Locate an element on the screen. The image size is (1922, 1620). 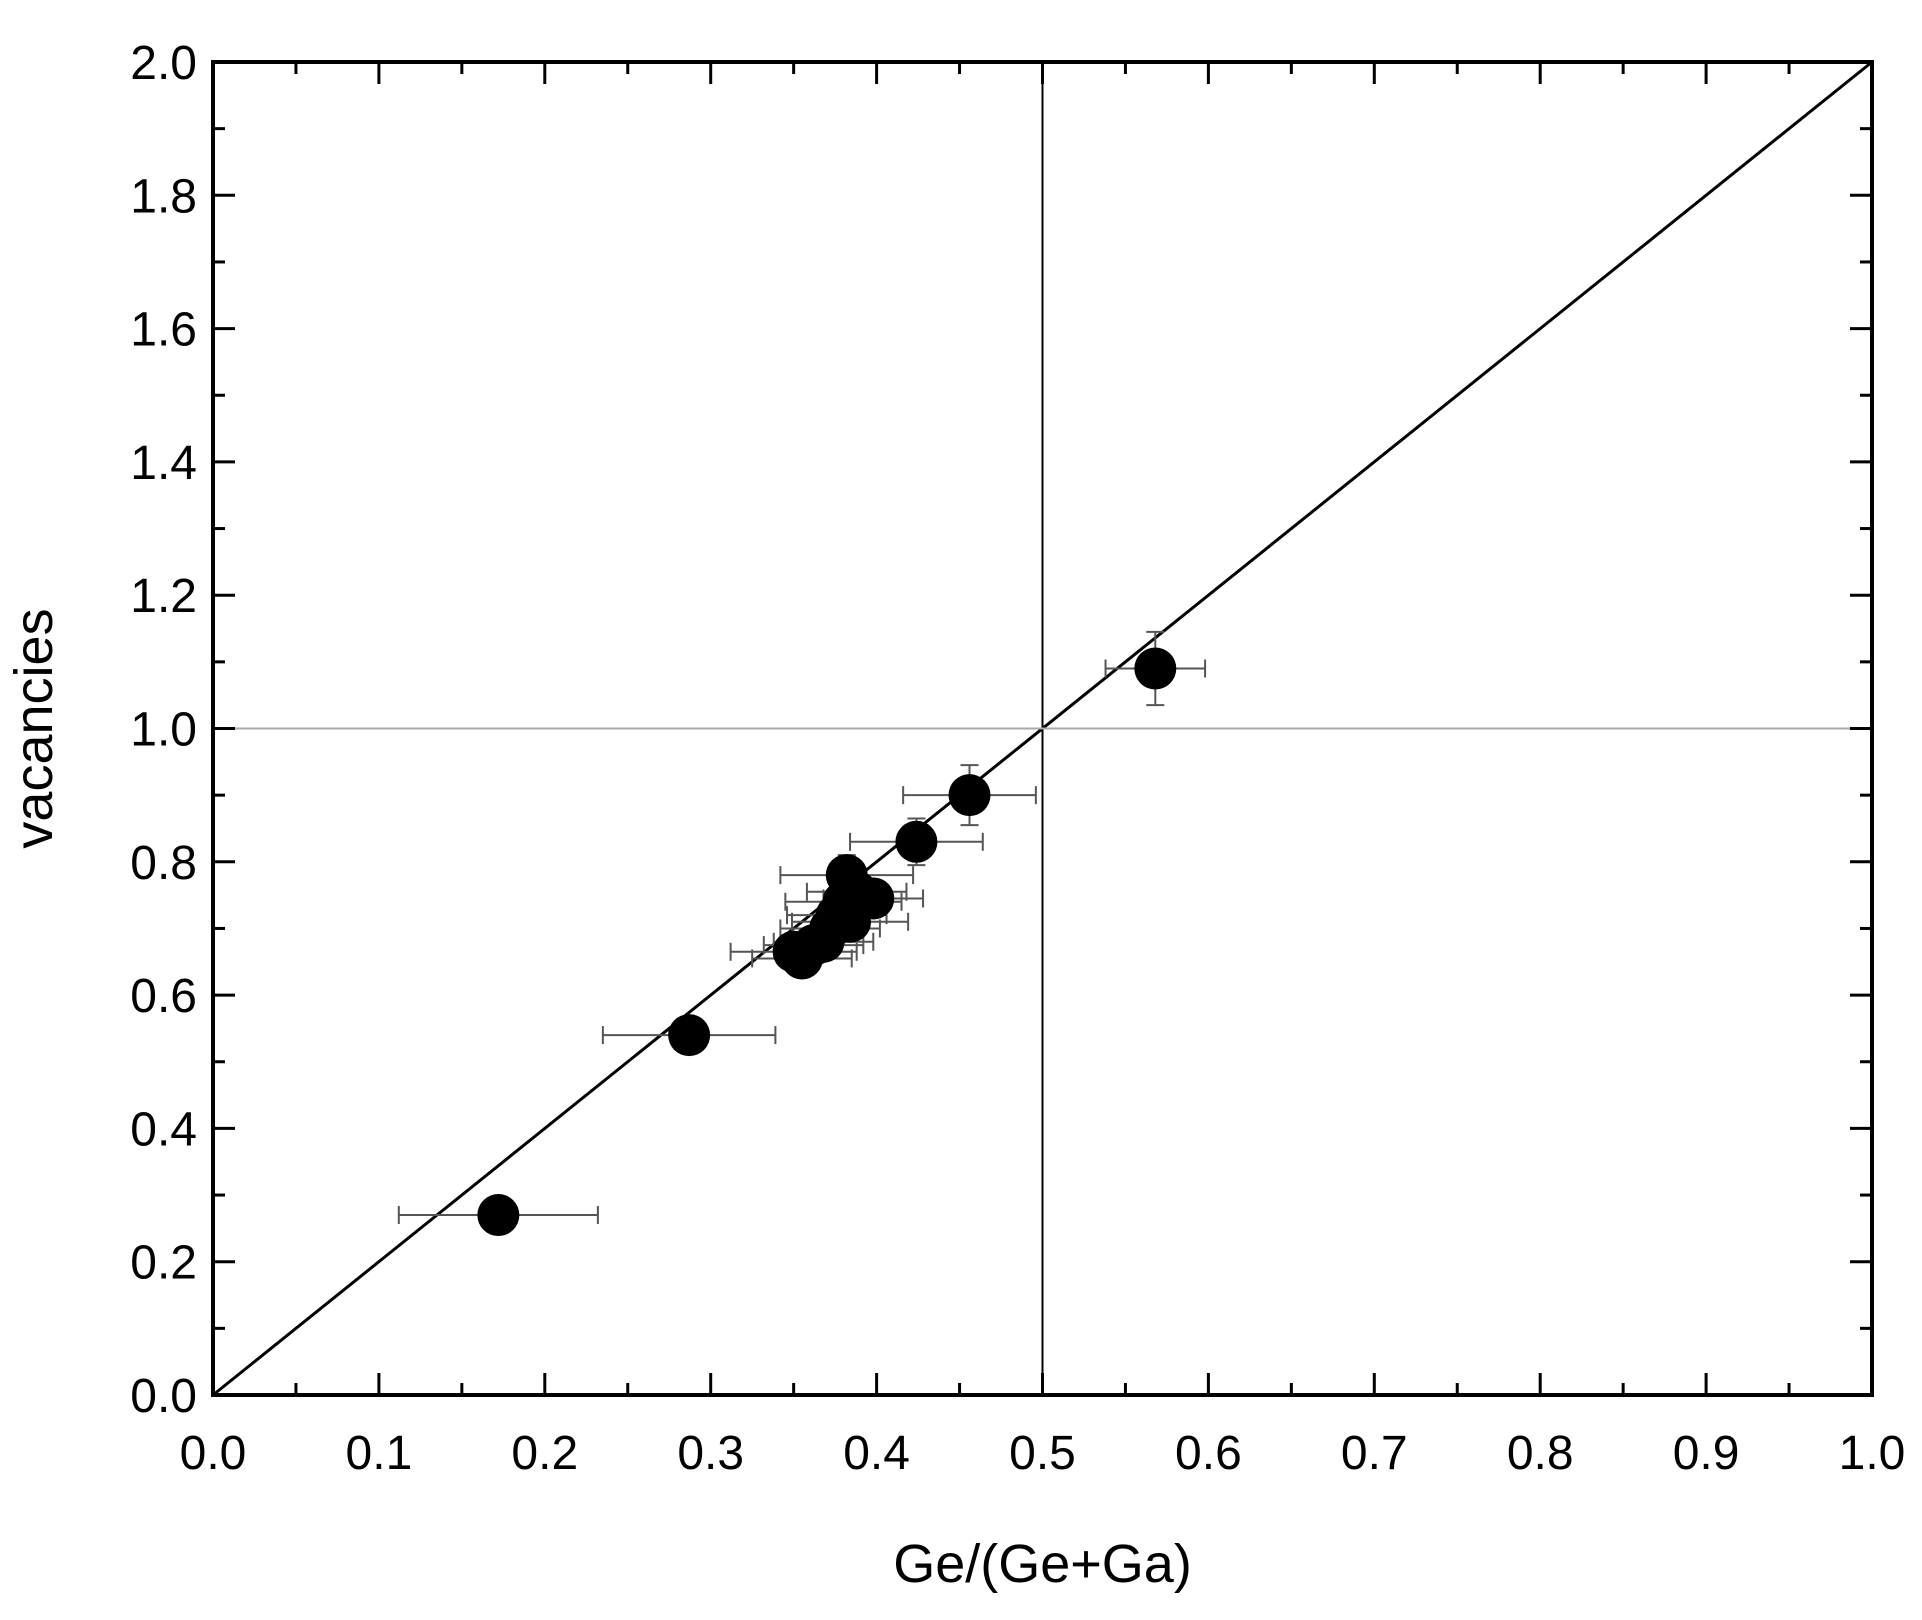
x-tick-label: 0.9 is located at coordinates (1706, 1453).